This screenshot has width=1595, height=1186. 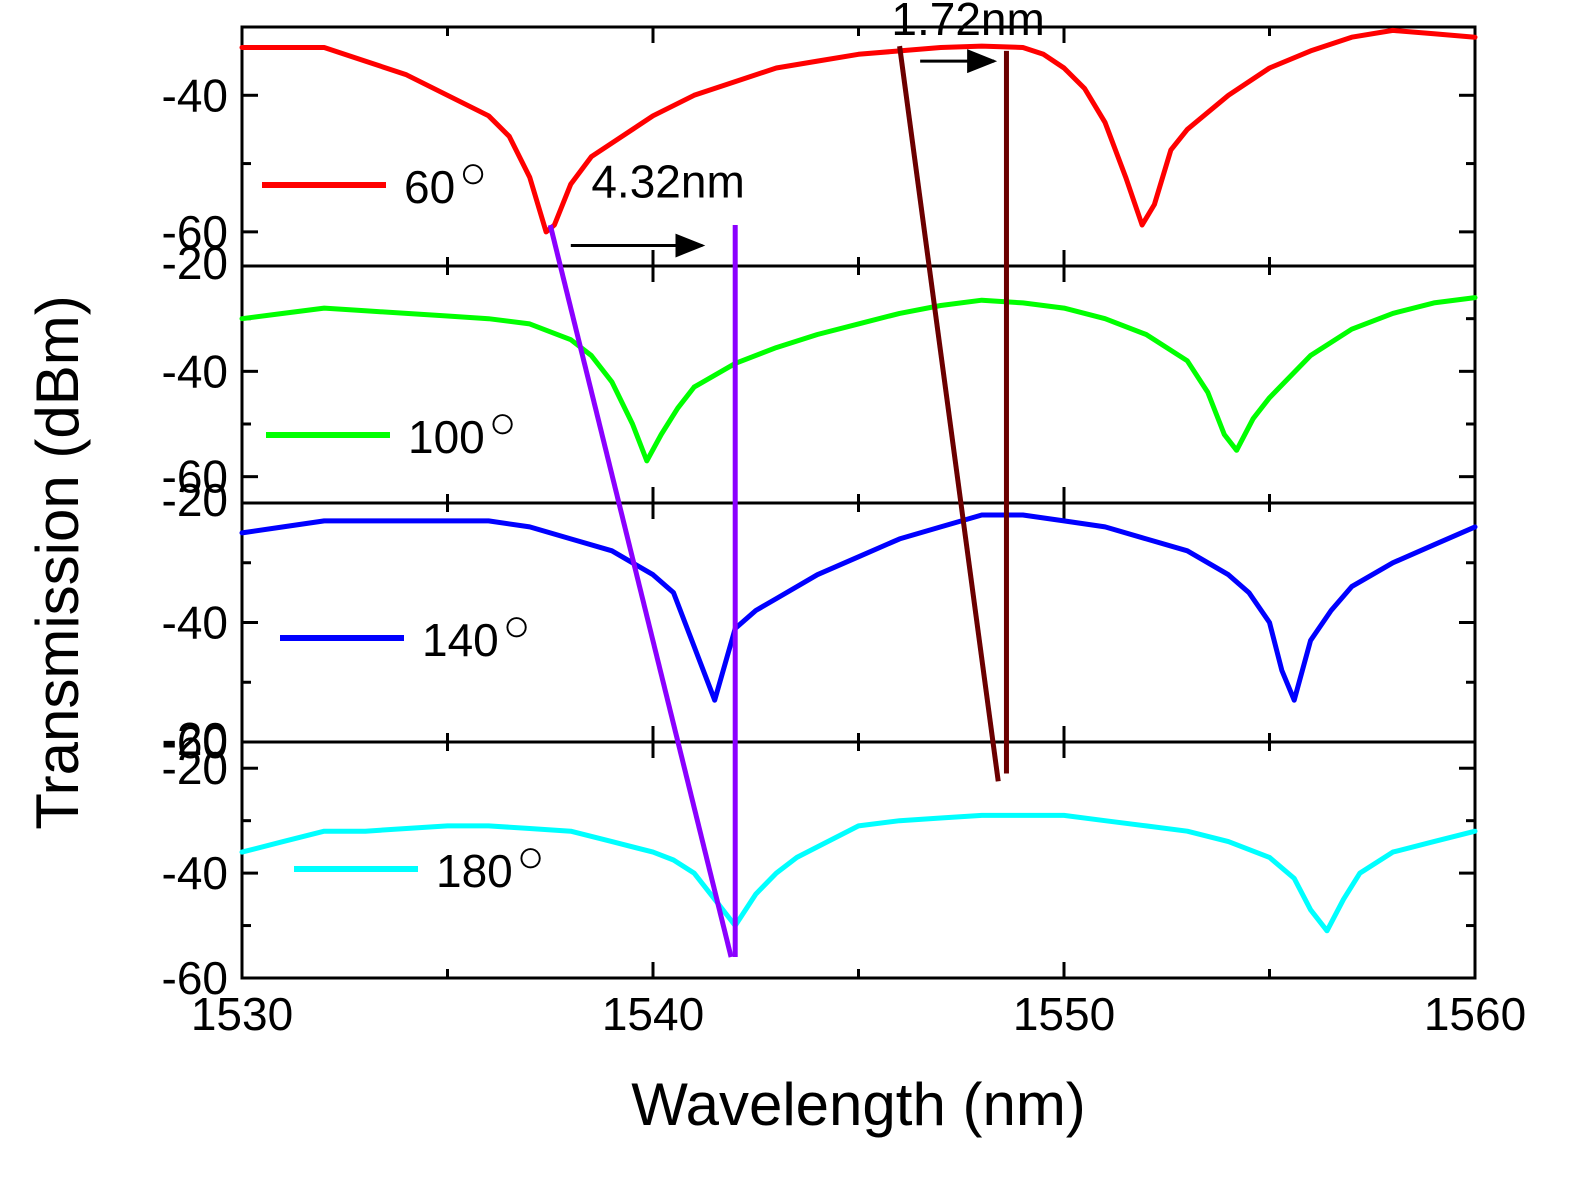 I want to click on y-panel-edge-label: -60, so click(x=195, y=742).